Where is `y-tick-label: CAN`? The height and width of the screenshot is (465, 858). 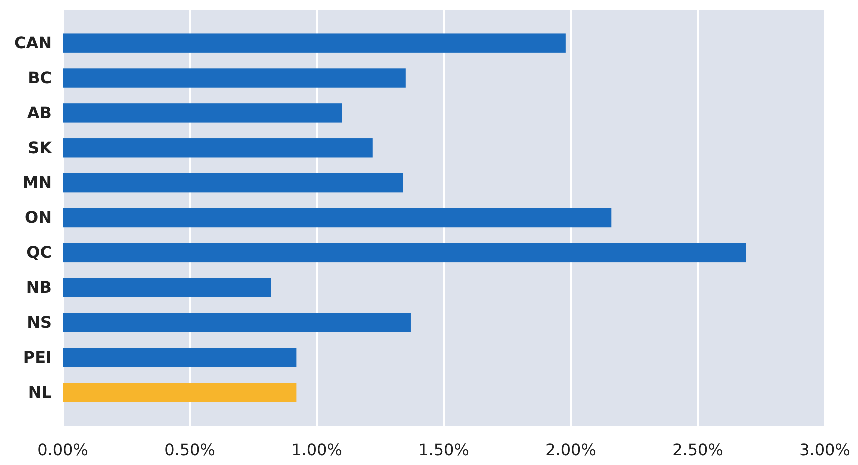
y-tick-label: CAN is located at coordinates (33, 42).